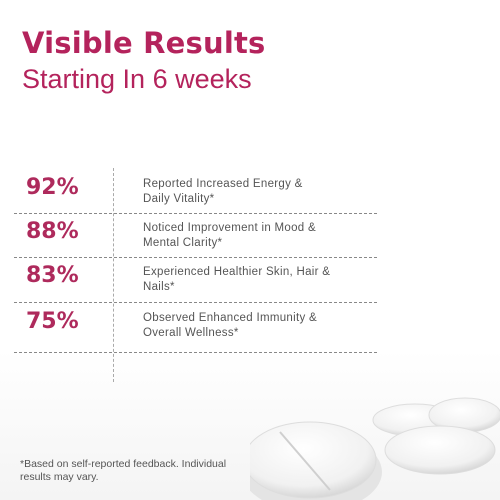  Describe the element at coordinates (52, 231) in the screenshot. I see `stat-value: 88%` at that location.